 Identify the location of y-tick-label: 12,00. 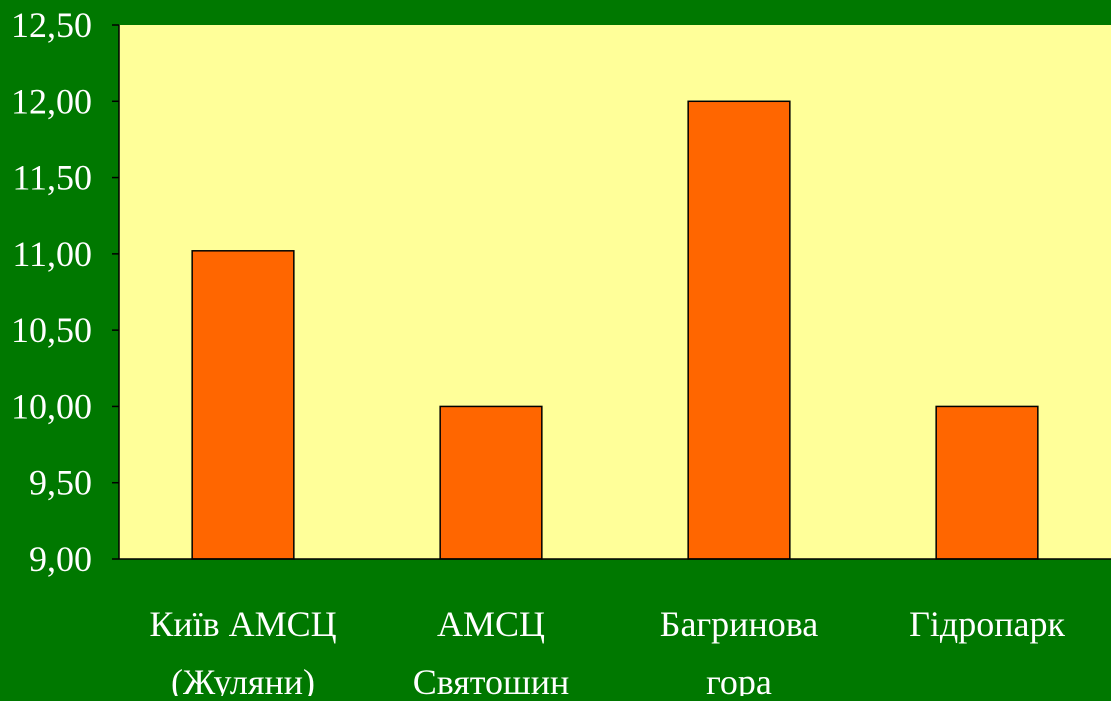
(51, 101).